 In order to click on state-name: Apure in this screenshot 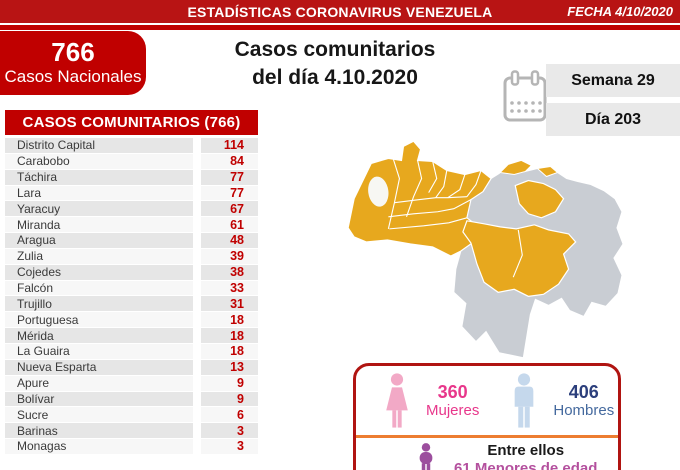, I will do `click(99, 383)`.